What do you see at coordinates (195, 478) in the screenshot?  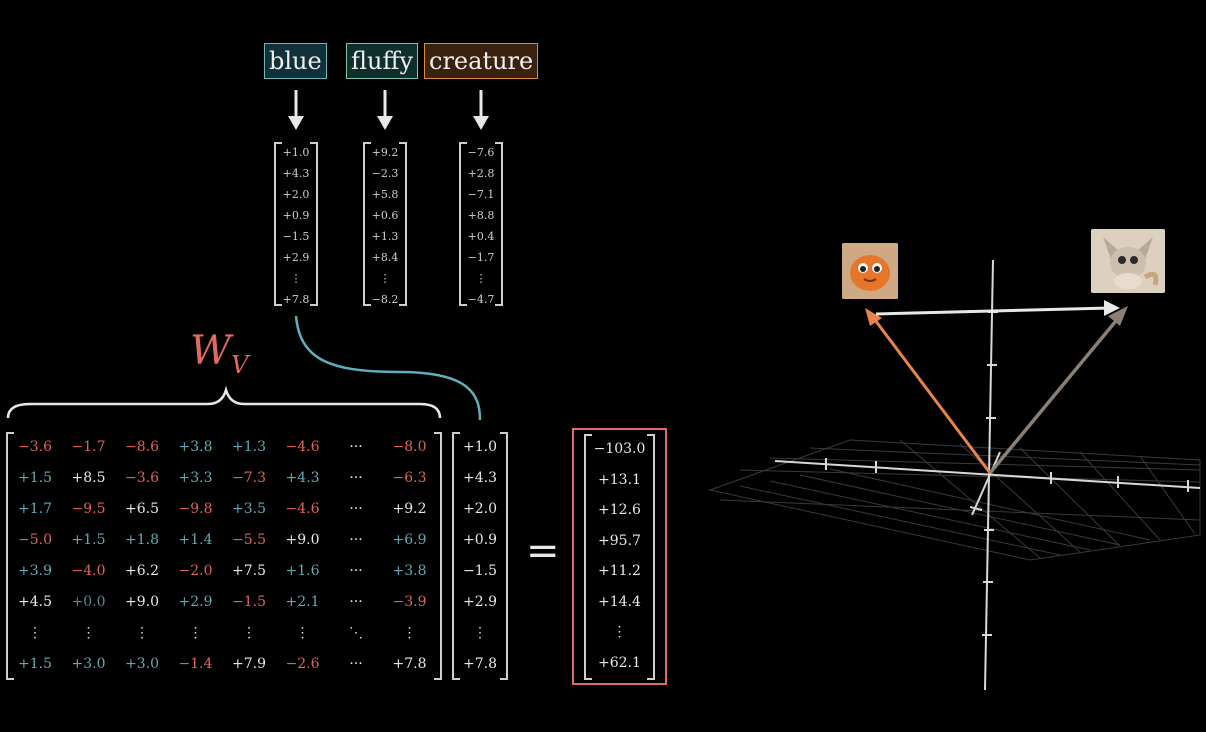 I see `matrix-cell: +3.3` at bounding box center [195, 478].